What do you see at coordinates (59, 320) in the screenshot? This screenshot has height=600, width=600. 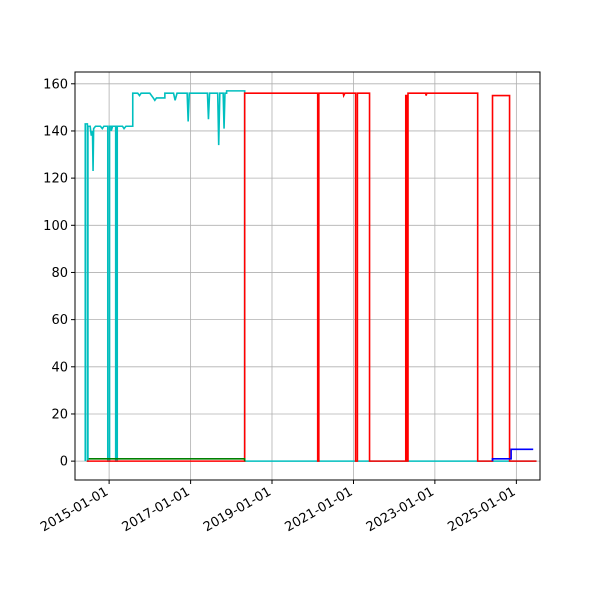 I see `y-tick-label: 60` at bounding box center [59, 320].